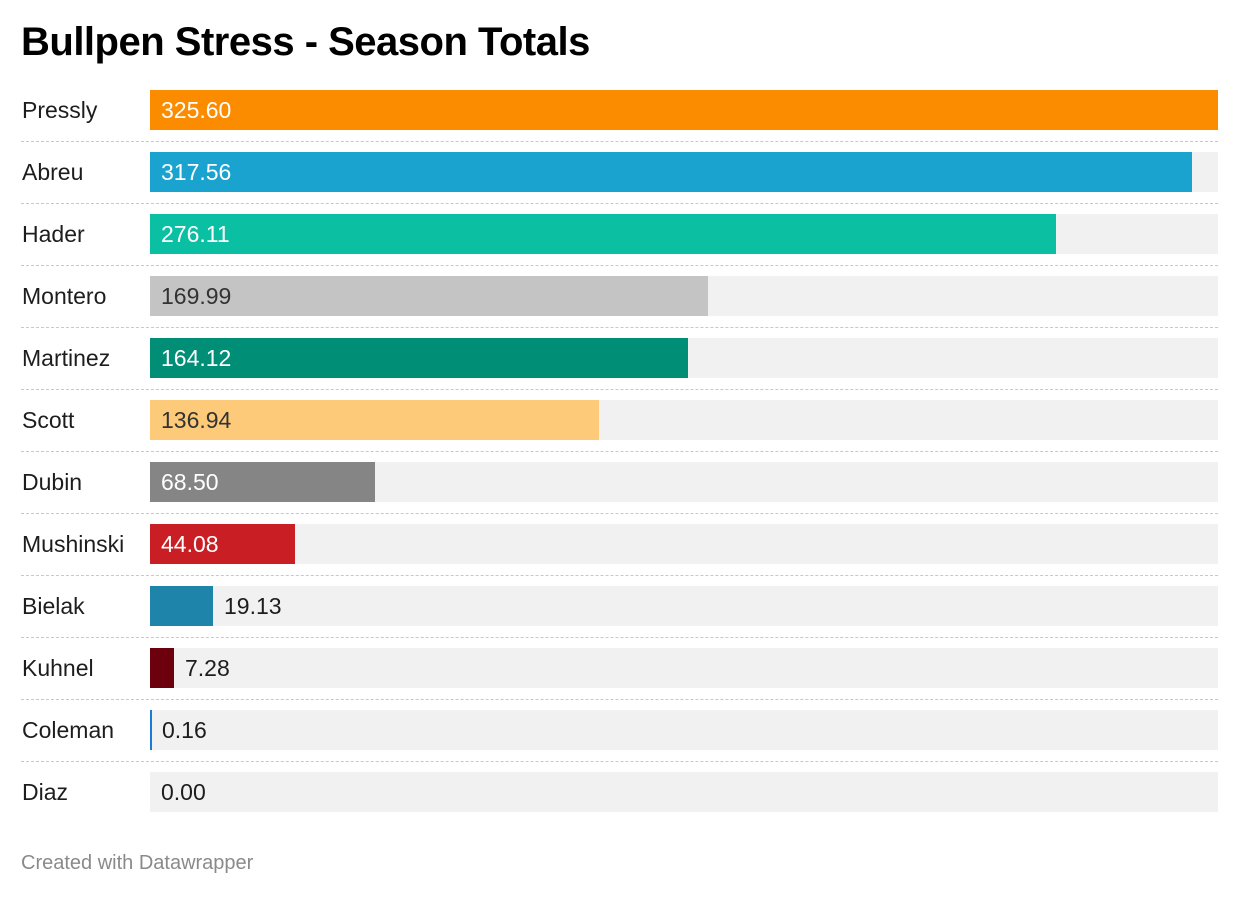 Image resolution: width=1240 pixels, height=898 pixels. I want to click on bar-value-label: 68.50, so click(190, 482).